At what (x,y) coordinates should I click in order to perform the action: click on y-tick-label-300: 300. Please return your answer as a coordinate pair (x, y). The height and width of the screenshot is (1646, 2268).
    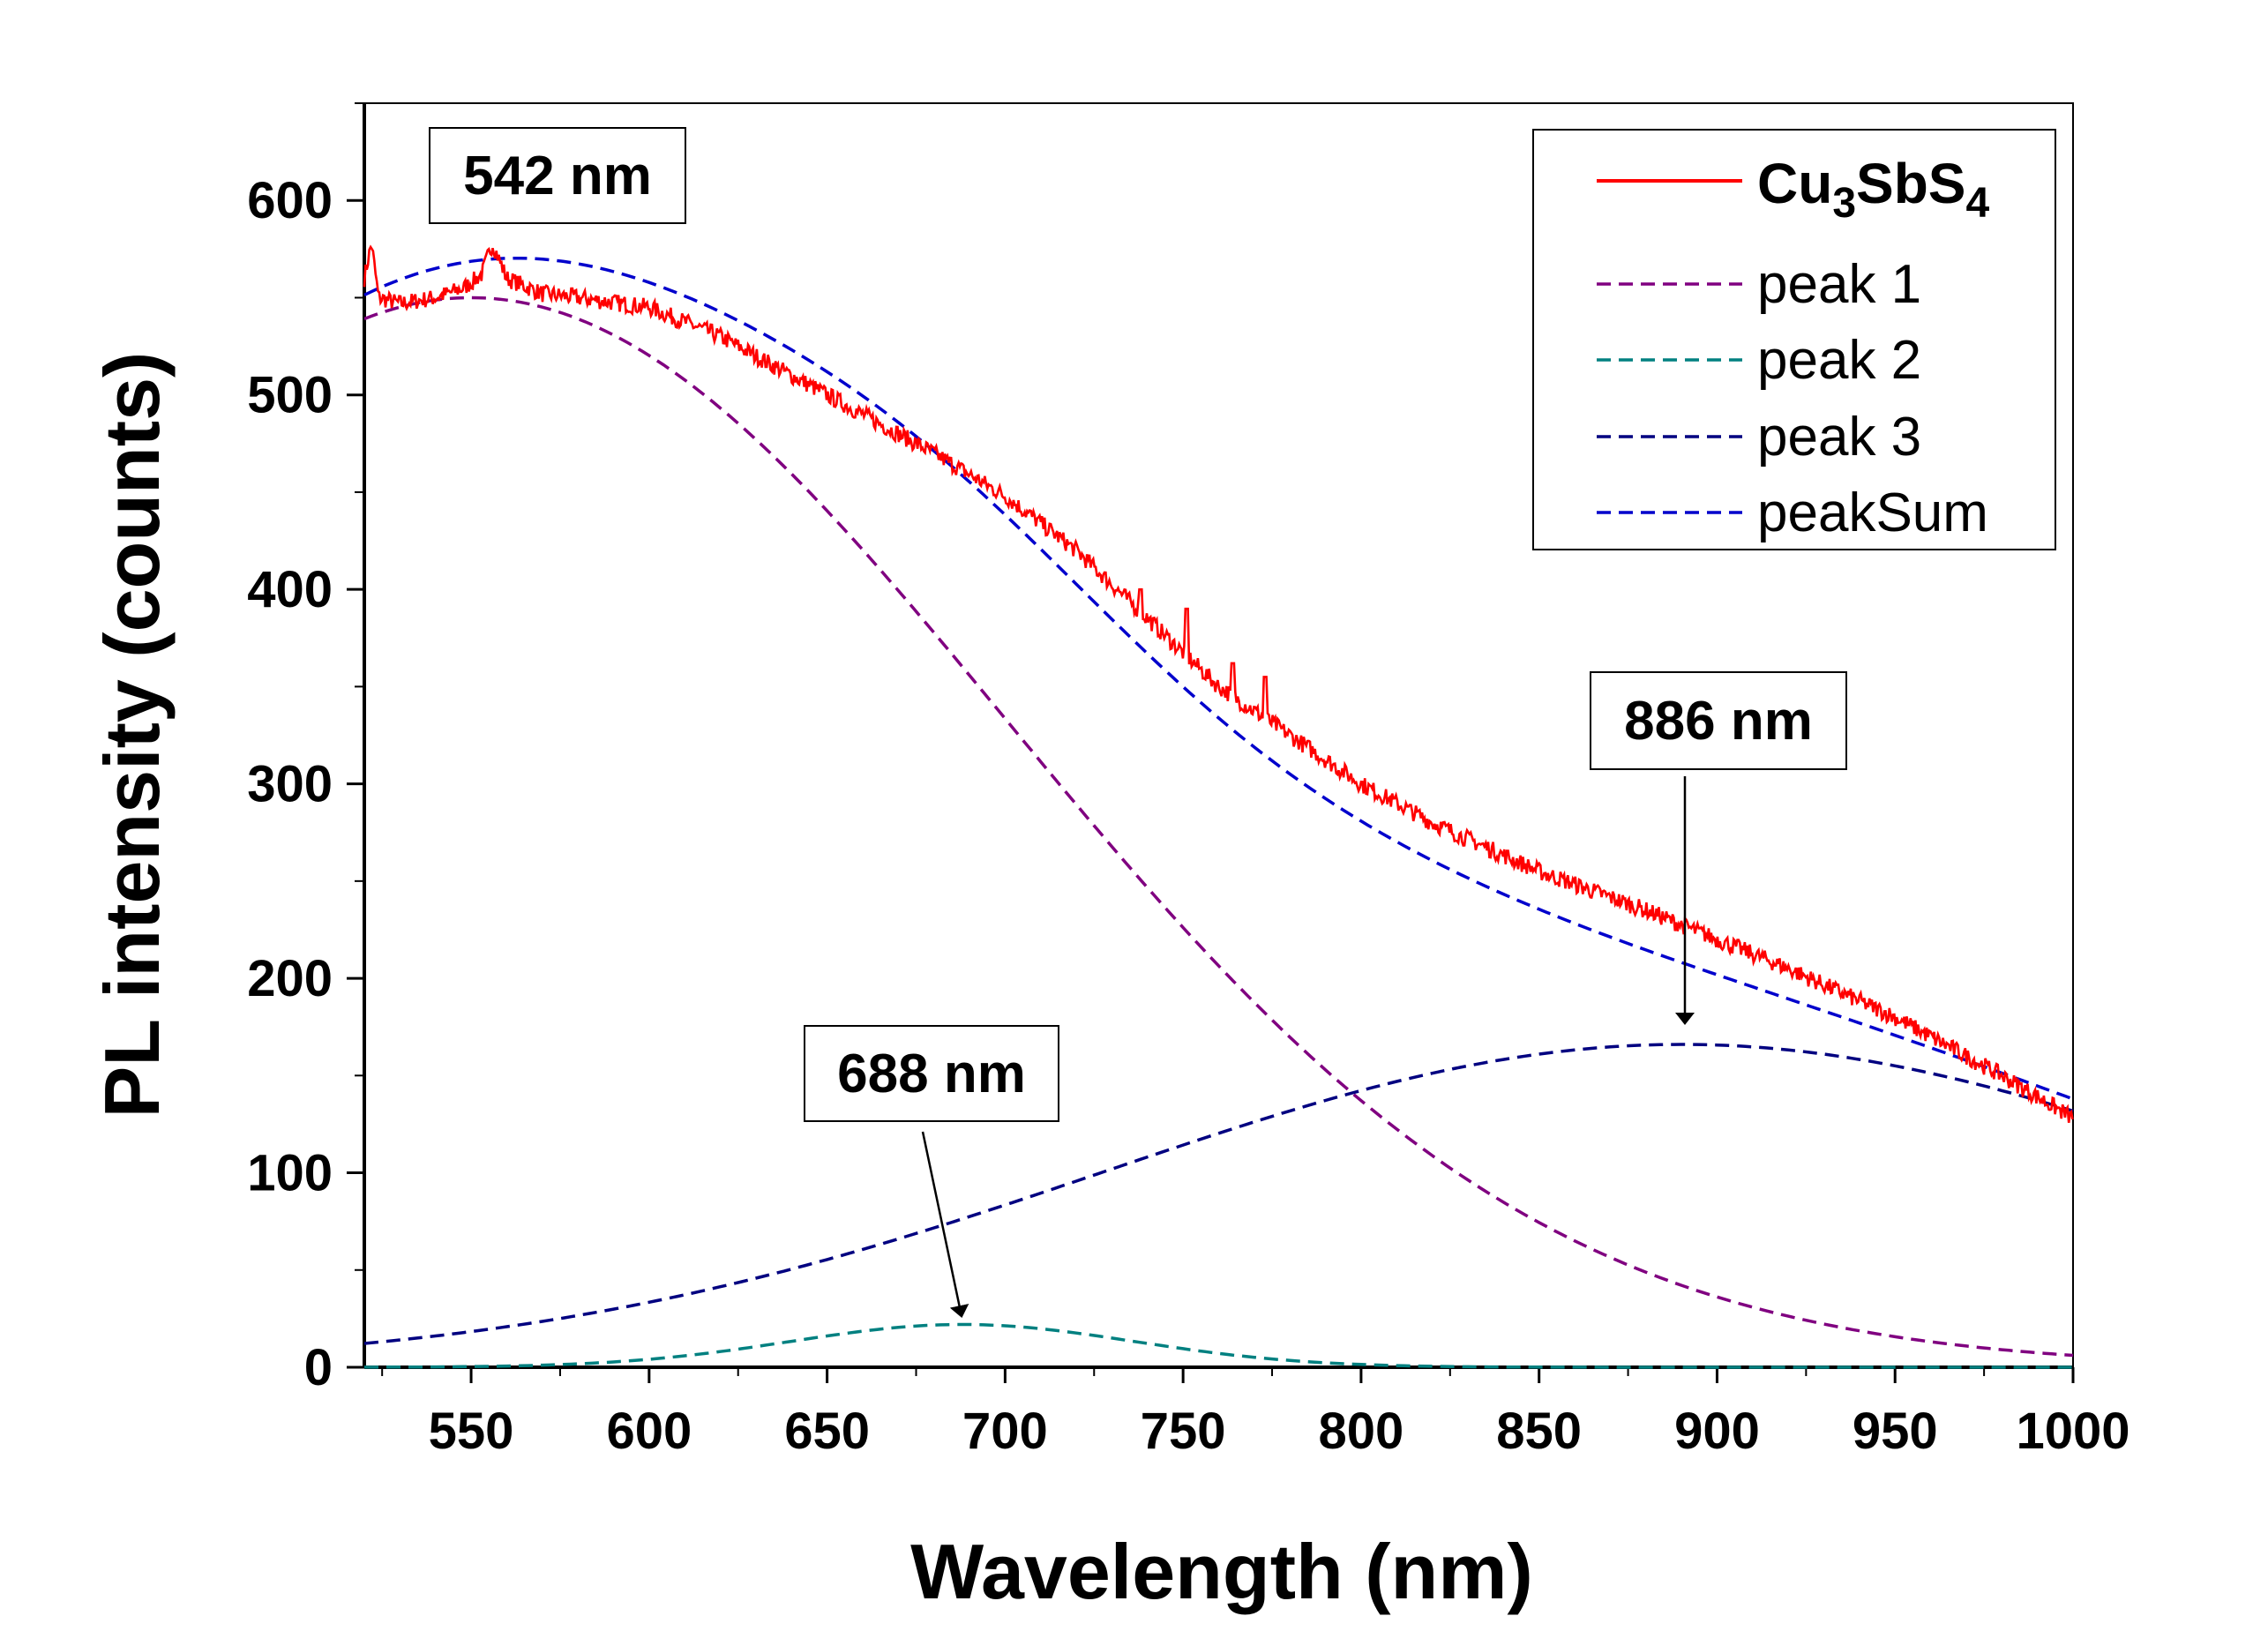
    Looking at the image, I should click on (290, 785).